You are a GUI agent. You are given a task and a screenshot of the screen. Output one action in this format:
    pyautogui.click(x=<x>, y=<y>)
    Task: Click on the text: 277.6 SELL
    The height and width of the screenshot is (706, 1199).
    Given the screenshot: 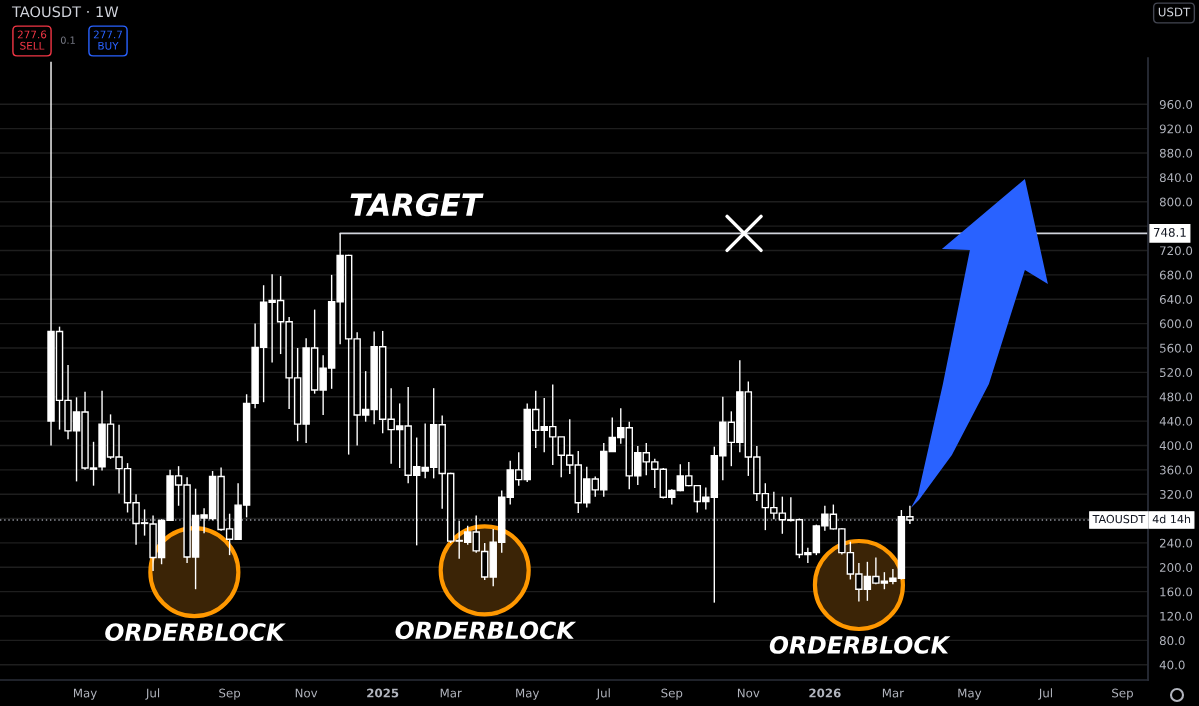 What is the action you would take?
    pyautogui.click(x=32, y=40)
    